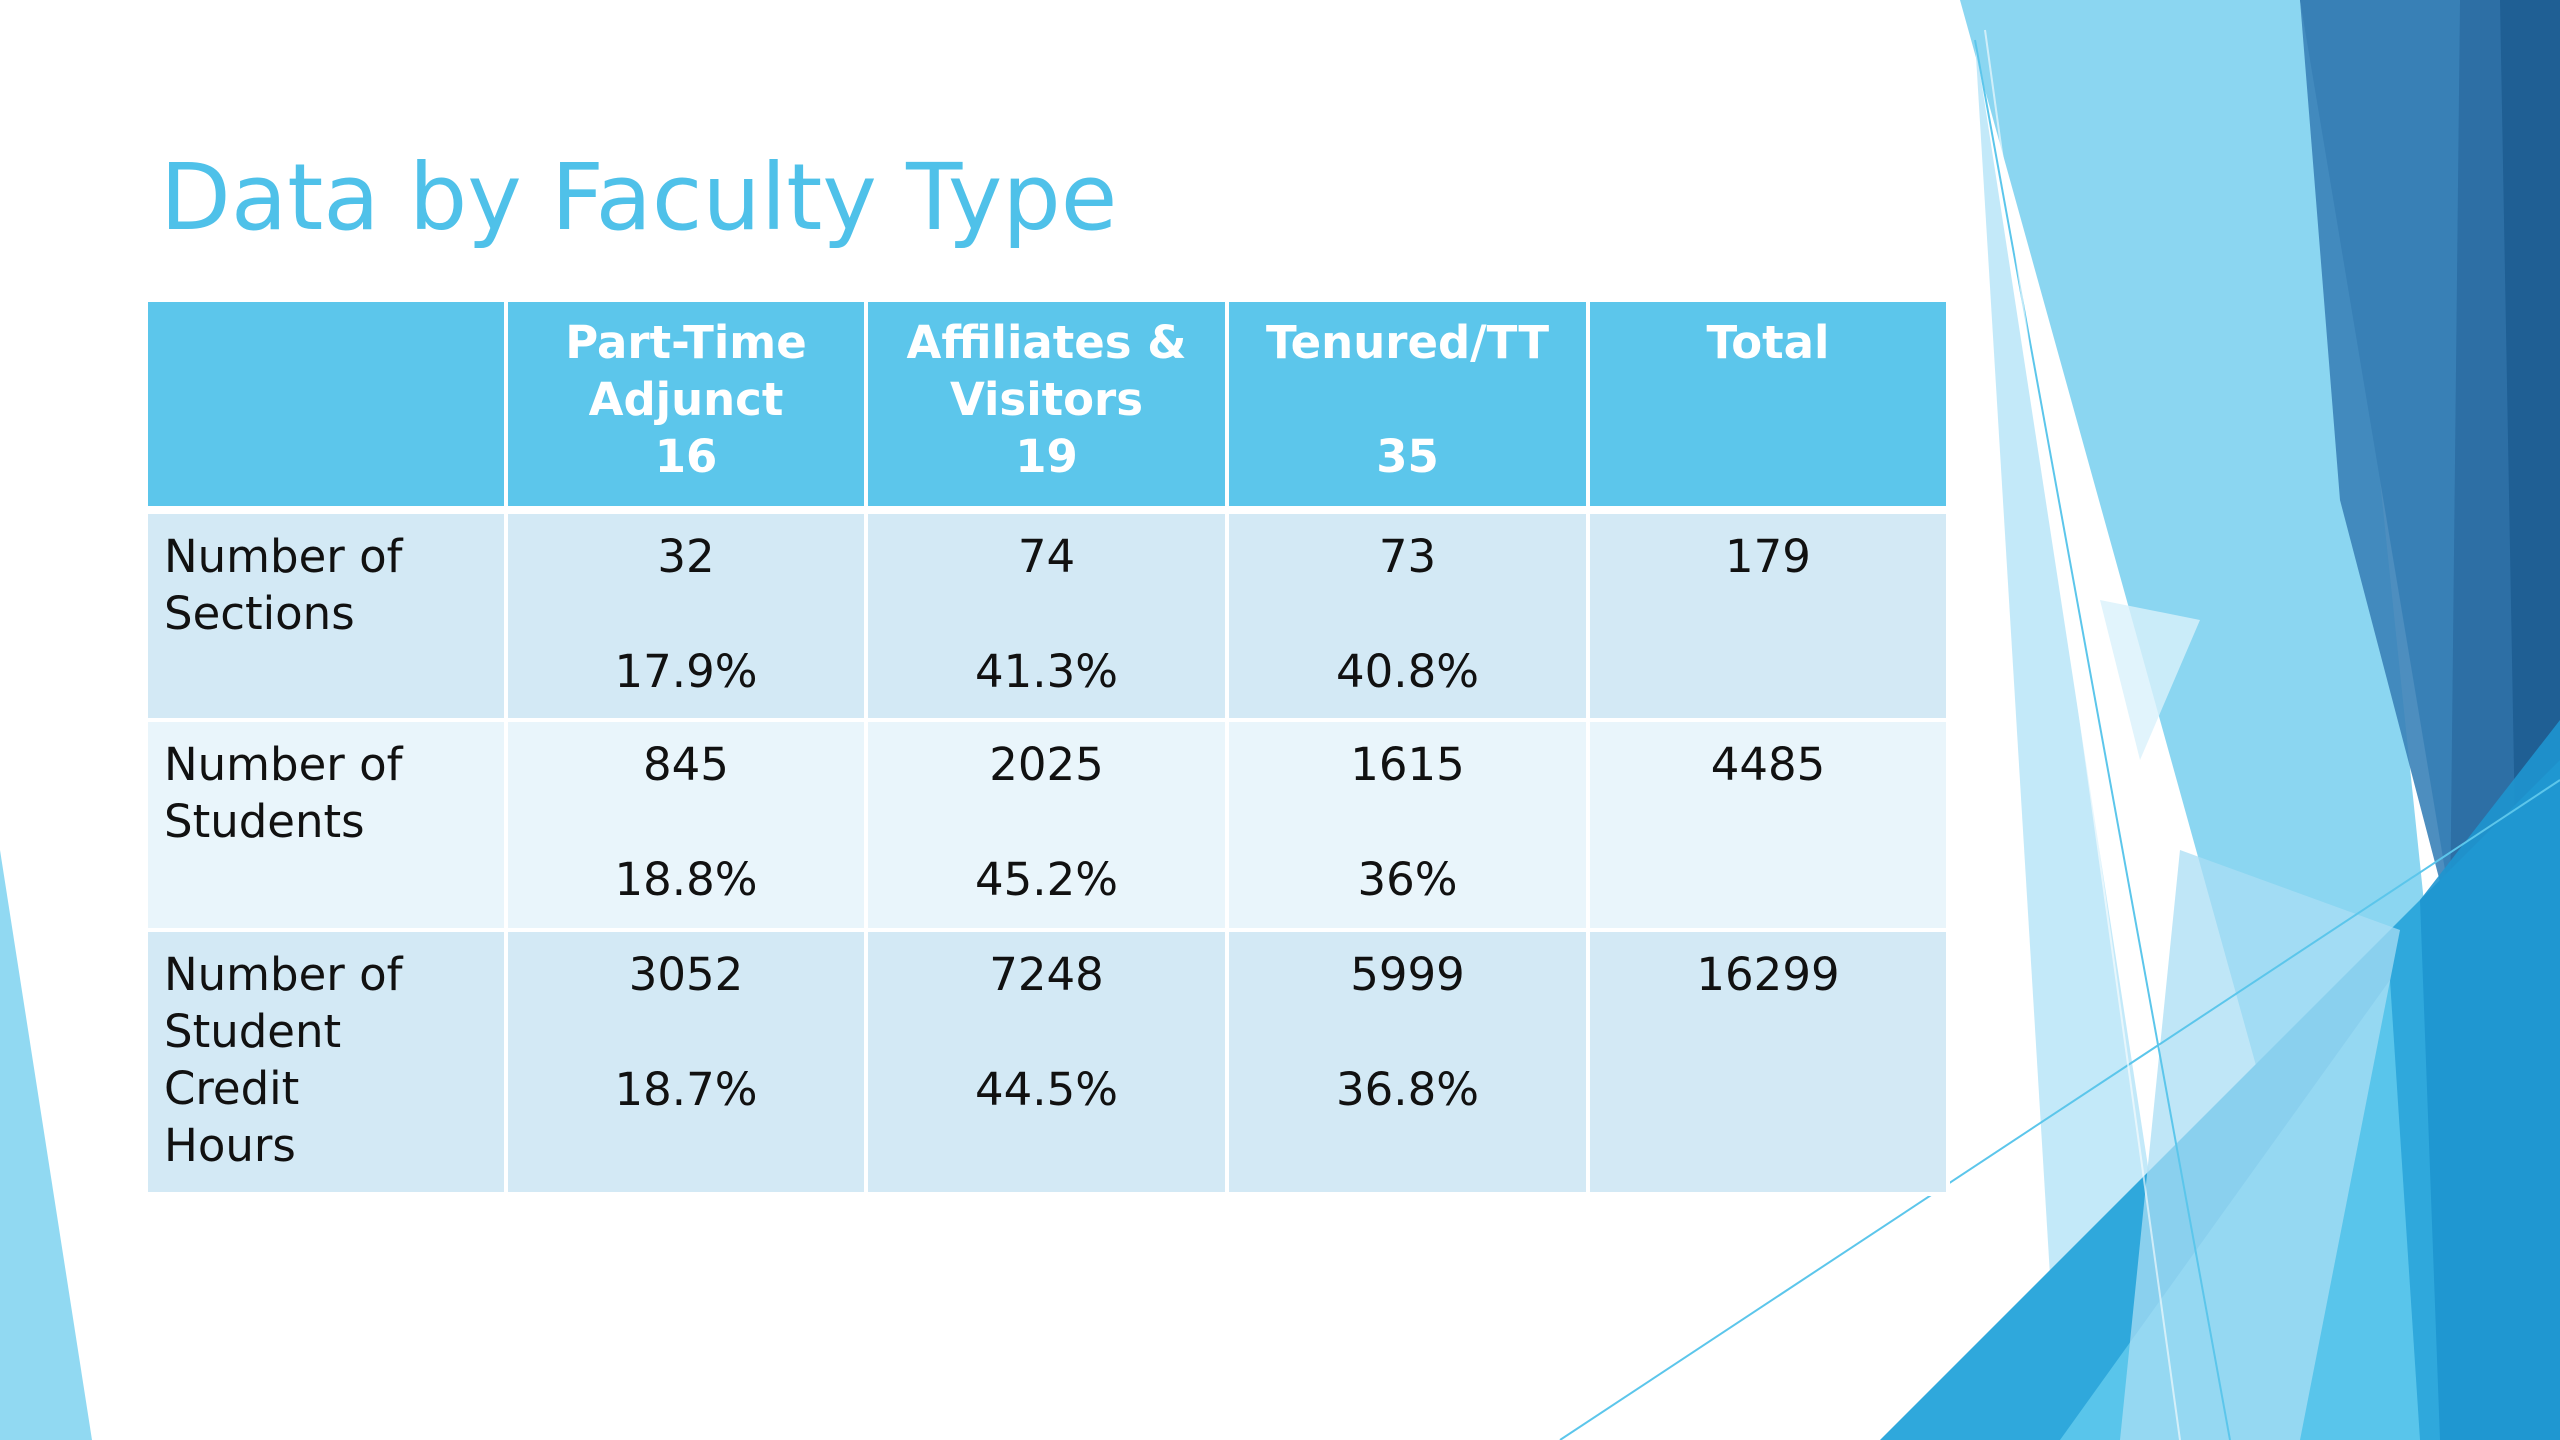 The height and width of the screenshot is (1440, 2560). I want to click on row-label-line: Students, so click(264, 821).